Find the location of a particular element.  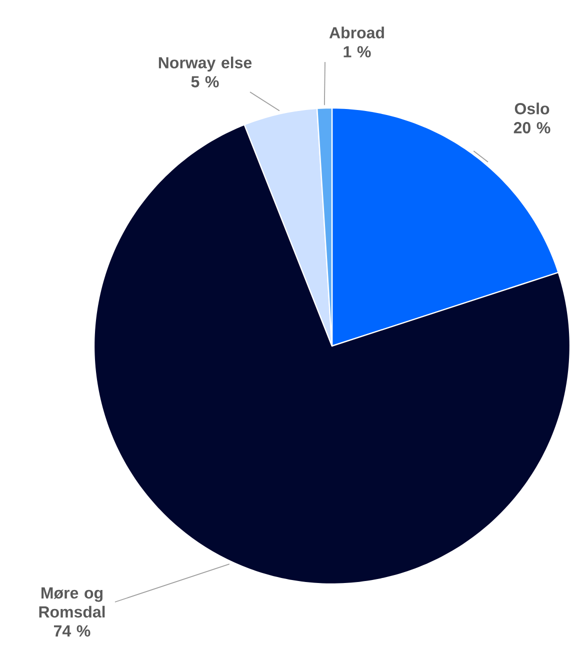

slice-label: Oslo is located at coordinates (532, 108).